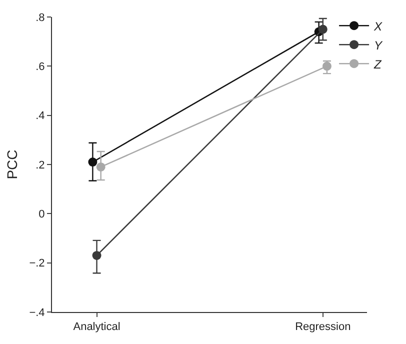 This screenshot has height=344, width=406. Describe the element at coordinates (41, 214) in the screenshot. I see `y-tick-label: 0` at that location.